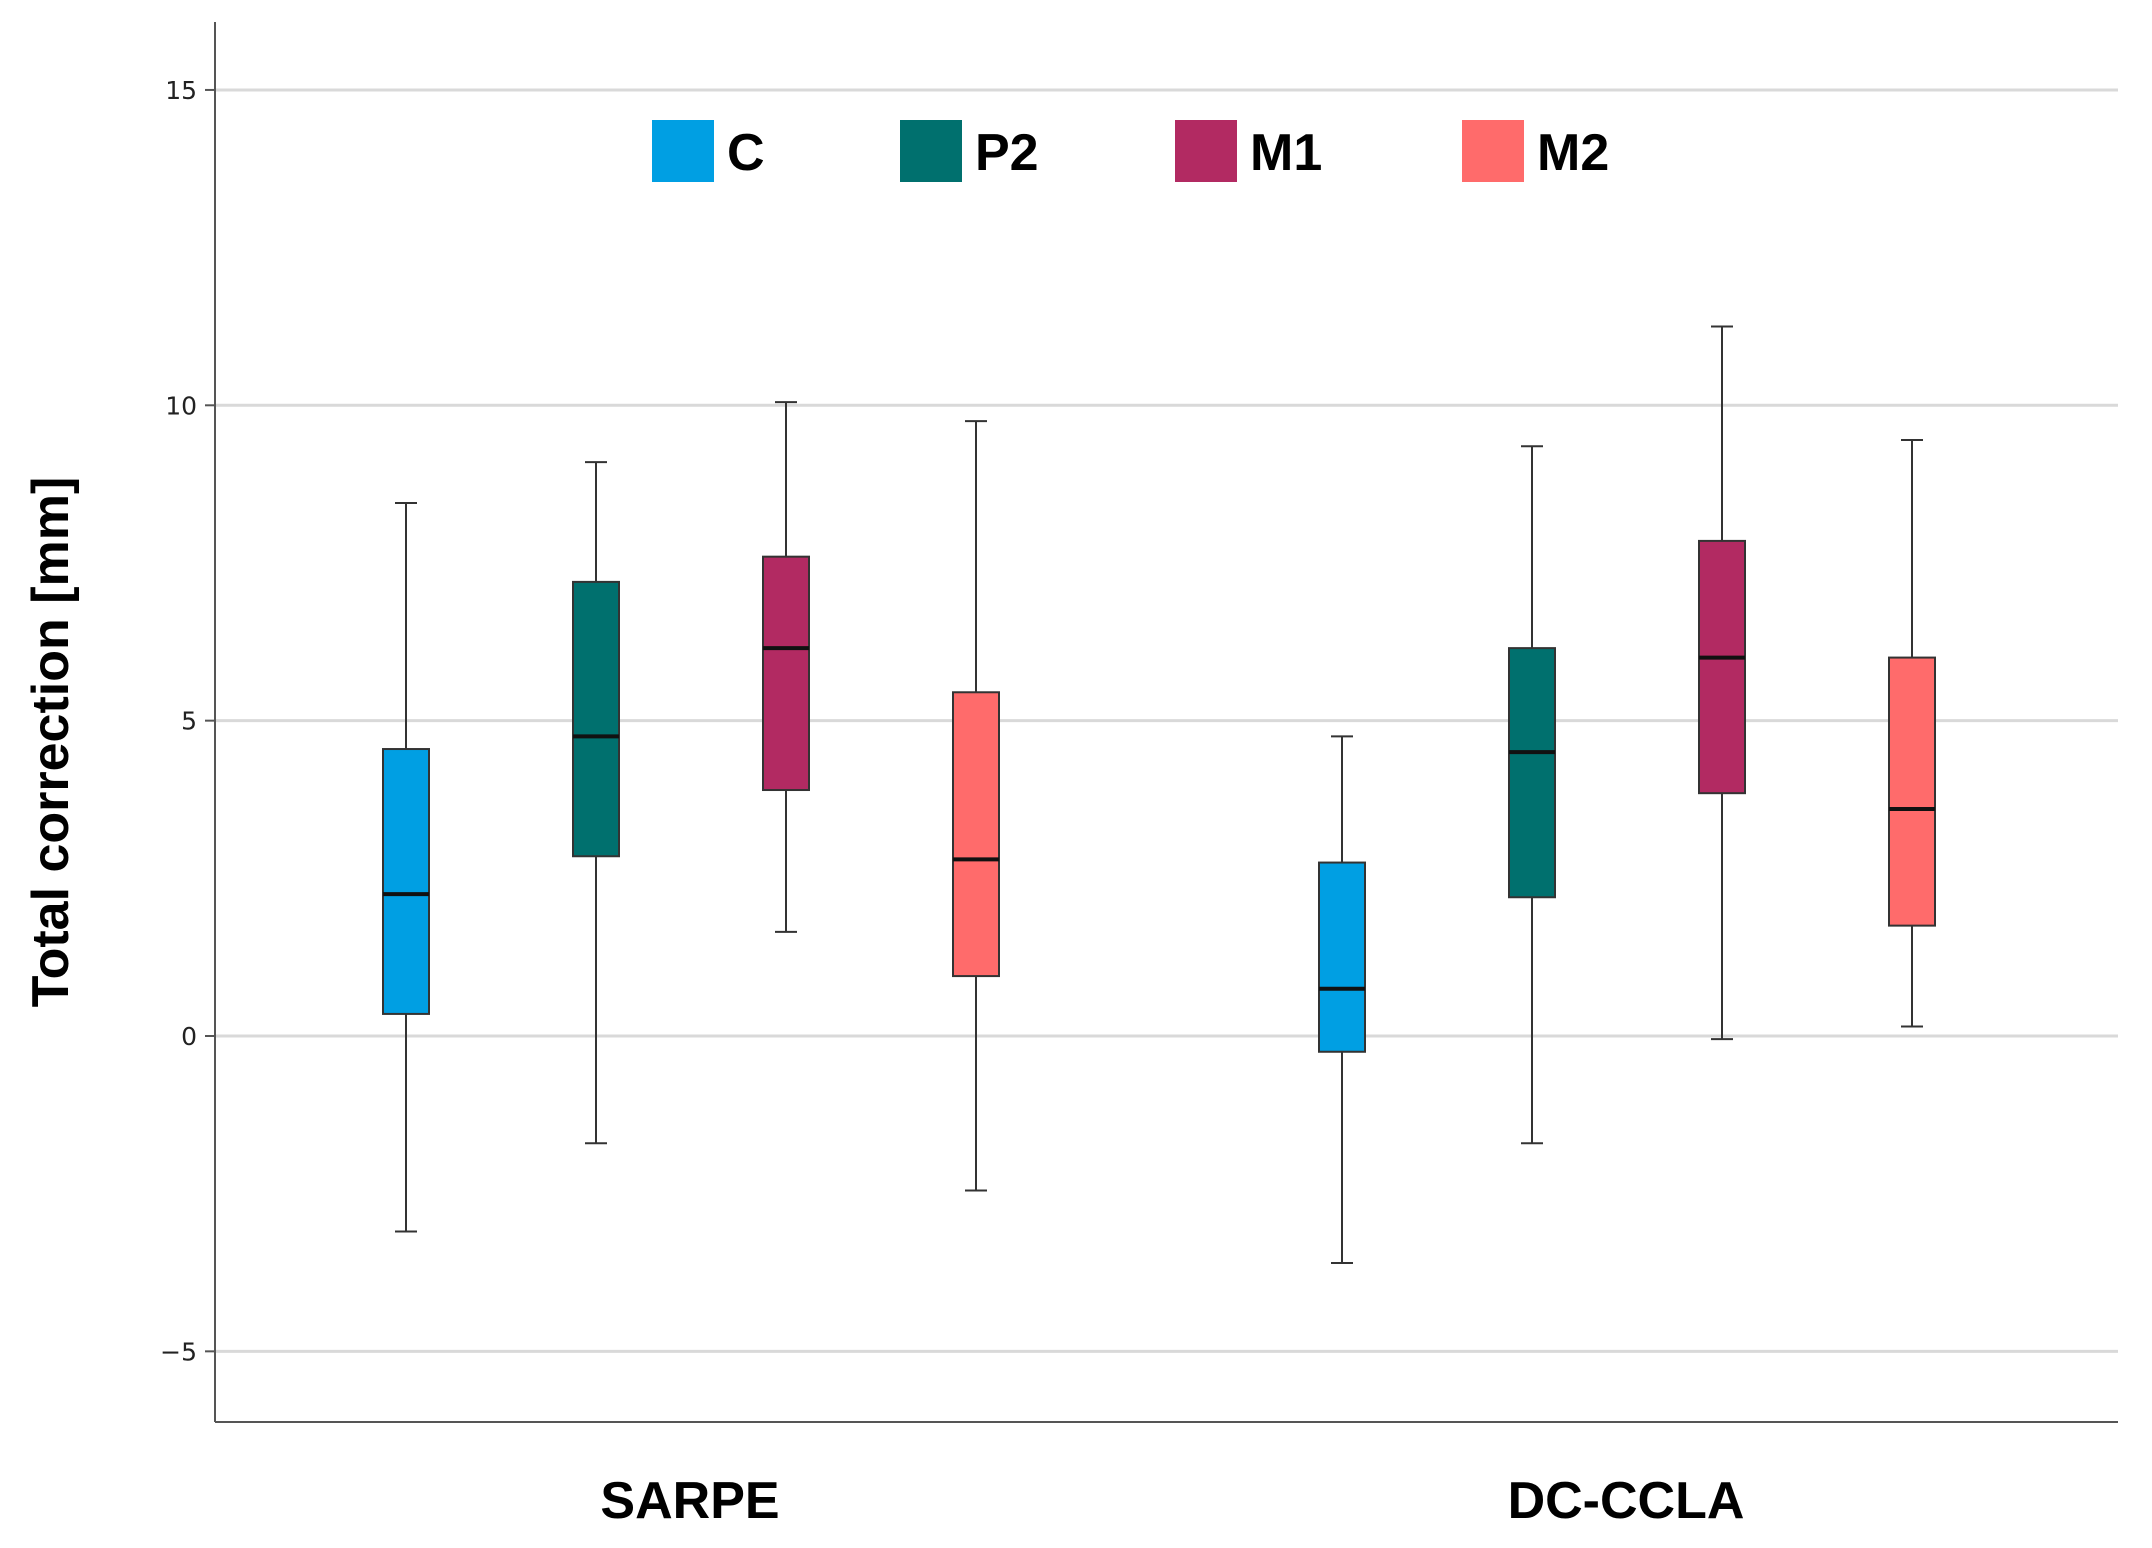 The width and height of the screenshot is (2152, 1548). What do you see at coordinates (1007, 153) in the screenshot?
I see `legend-label-p2: P2` at bounding box center [1007, 153].